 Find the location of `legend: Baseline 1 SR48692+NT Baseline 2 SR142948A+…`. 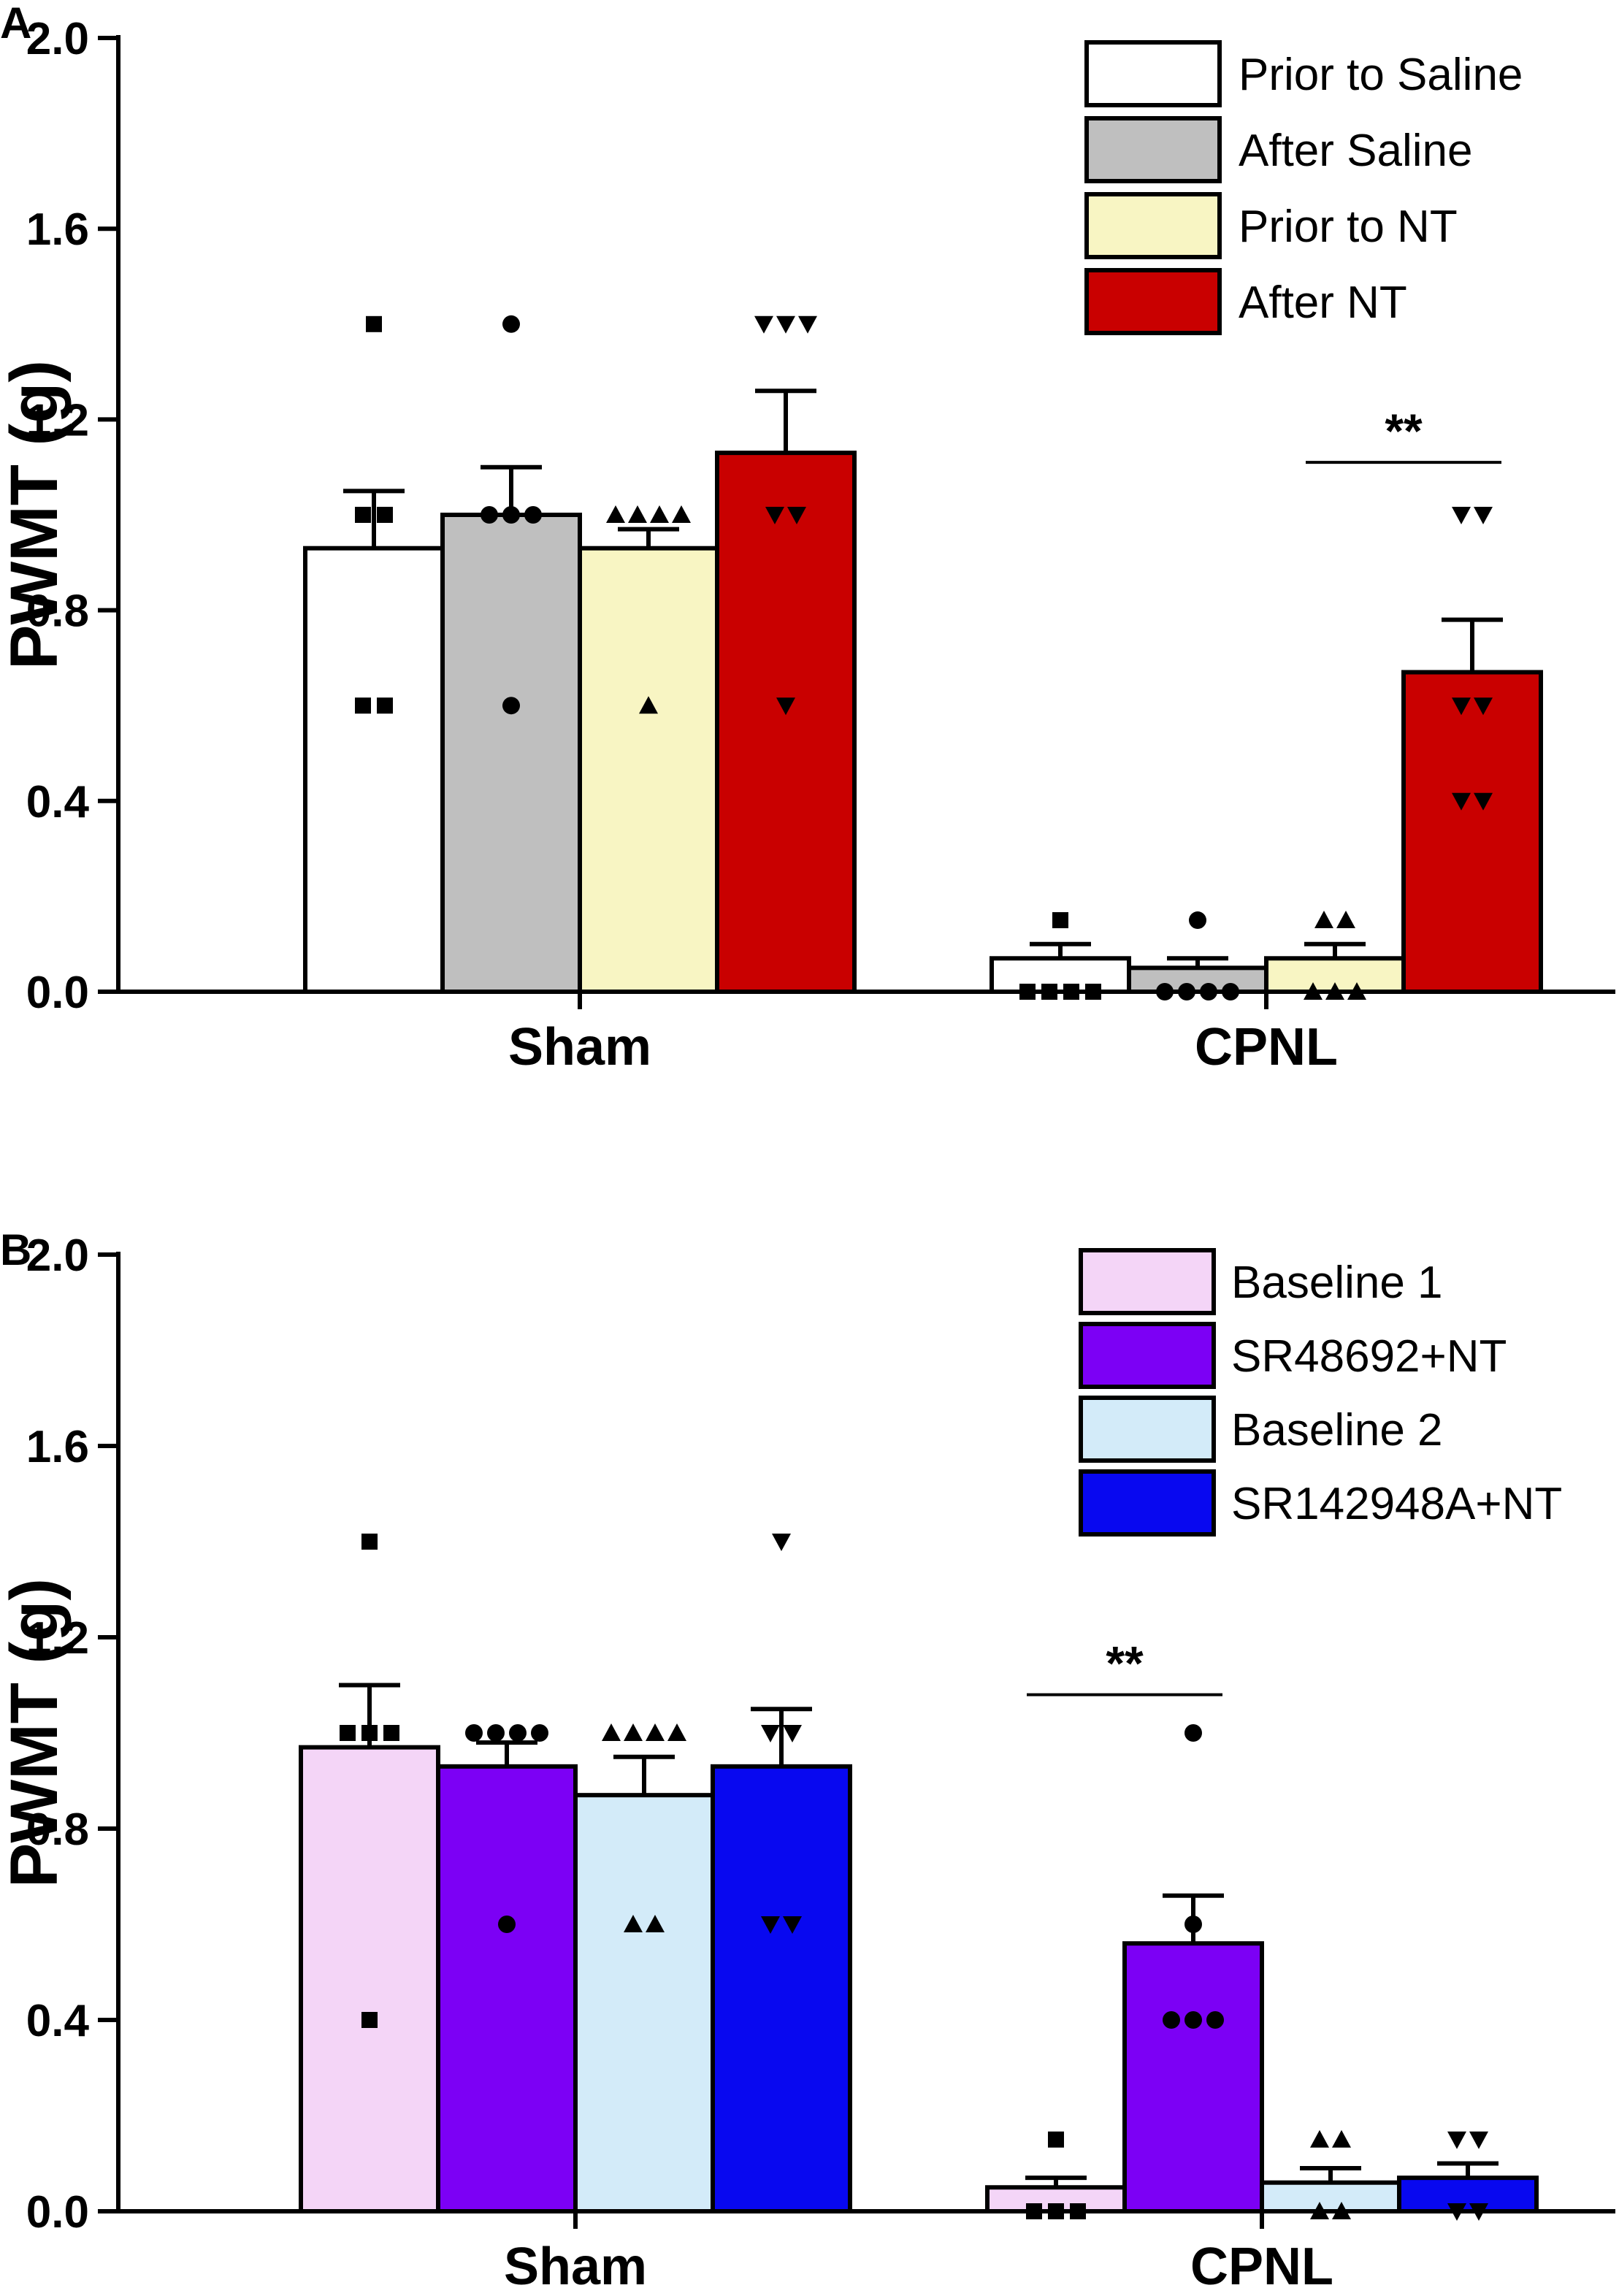

legend: Baseline 1 SR48692+NT Baseline 2 SR142948A+… is located at coordinates (1320, 1393).